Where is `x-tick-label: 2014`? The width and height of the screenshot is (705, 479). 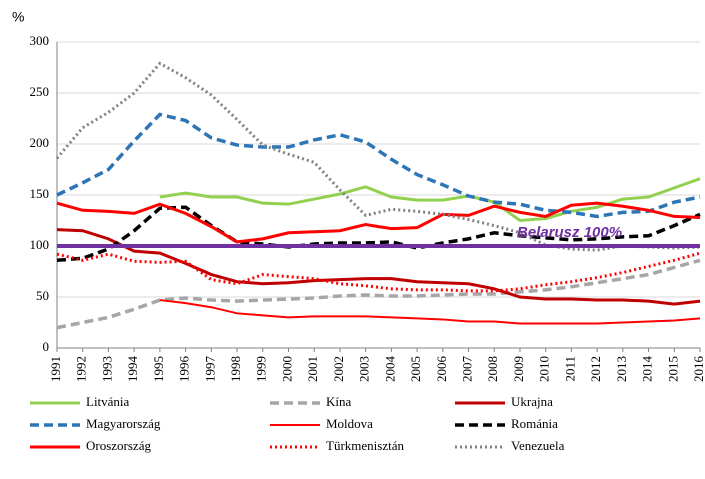 x-tick-label: 2014 is located at coordinates (647, 369).